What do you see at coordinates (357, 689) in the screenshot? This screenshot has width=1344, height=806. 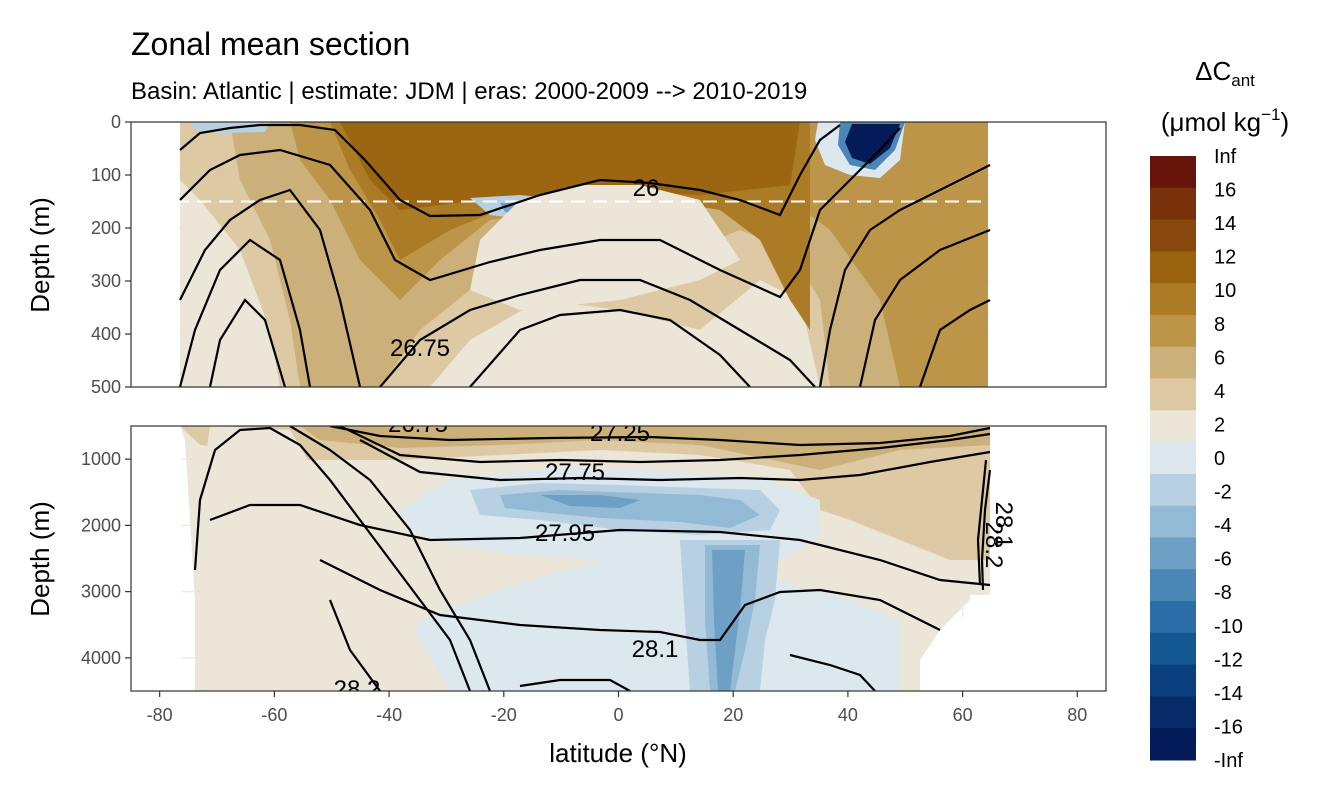 I see `contour-label-28-2: 28.2` at bounding box center [357, 689].